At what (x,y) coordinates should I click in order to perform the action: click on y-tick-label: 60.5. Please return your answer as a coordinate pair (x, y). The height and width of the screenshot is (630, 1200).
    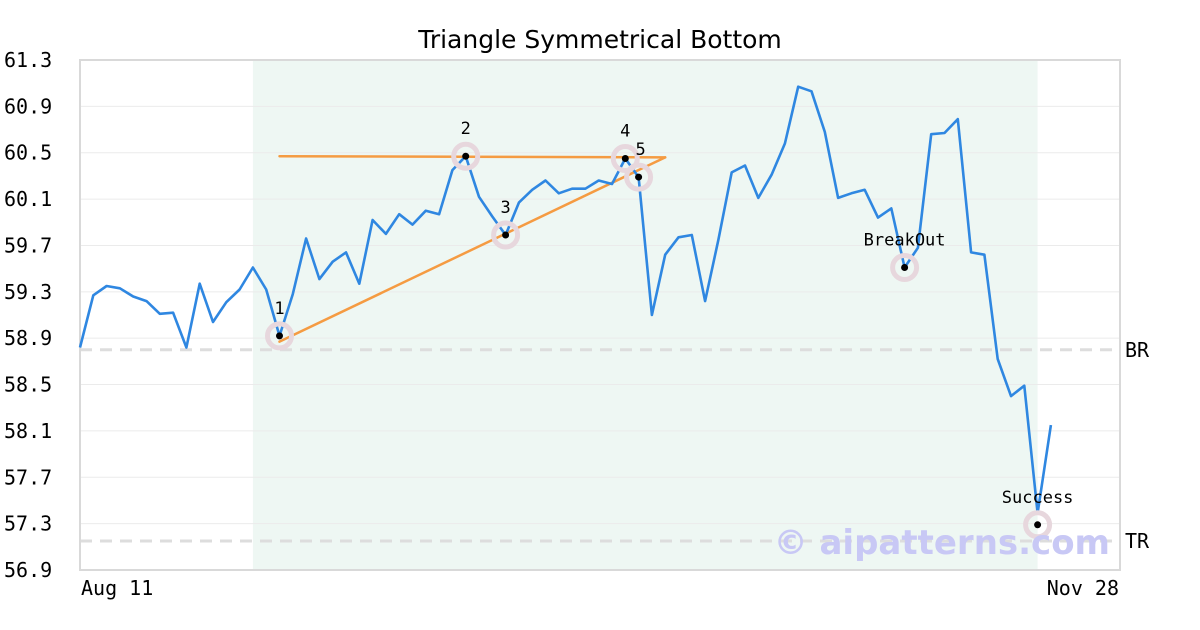
    Looking at the image, I should click on (28, 153).